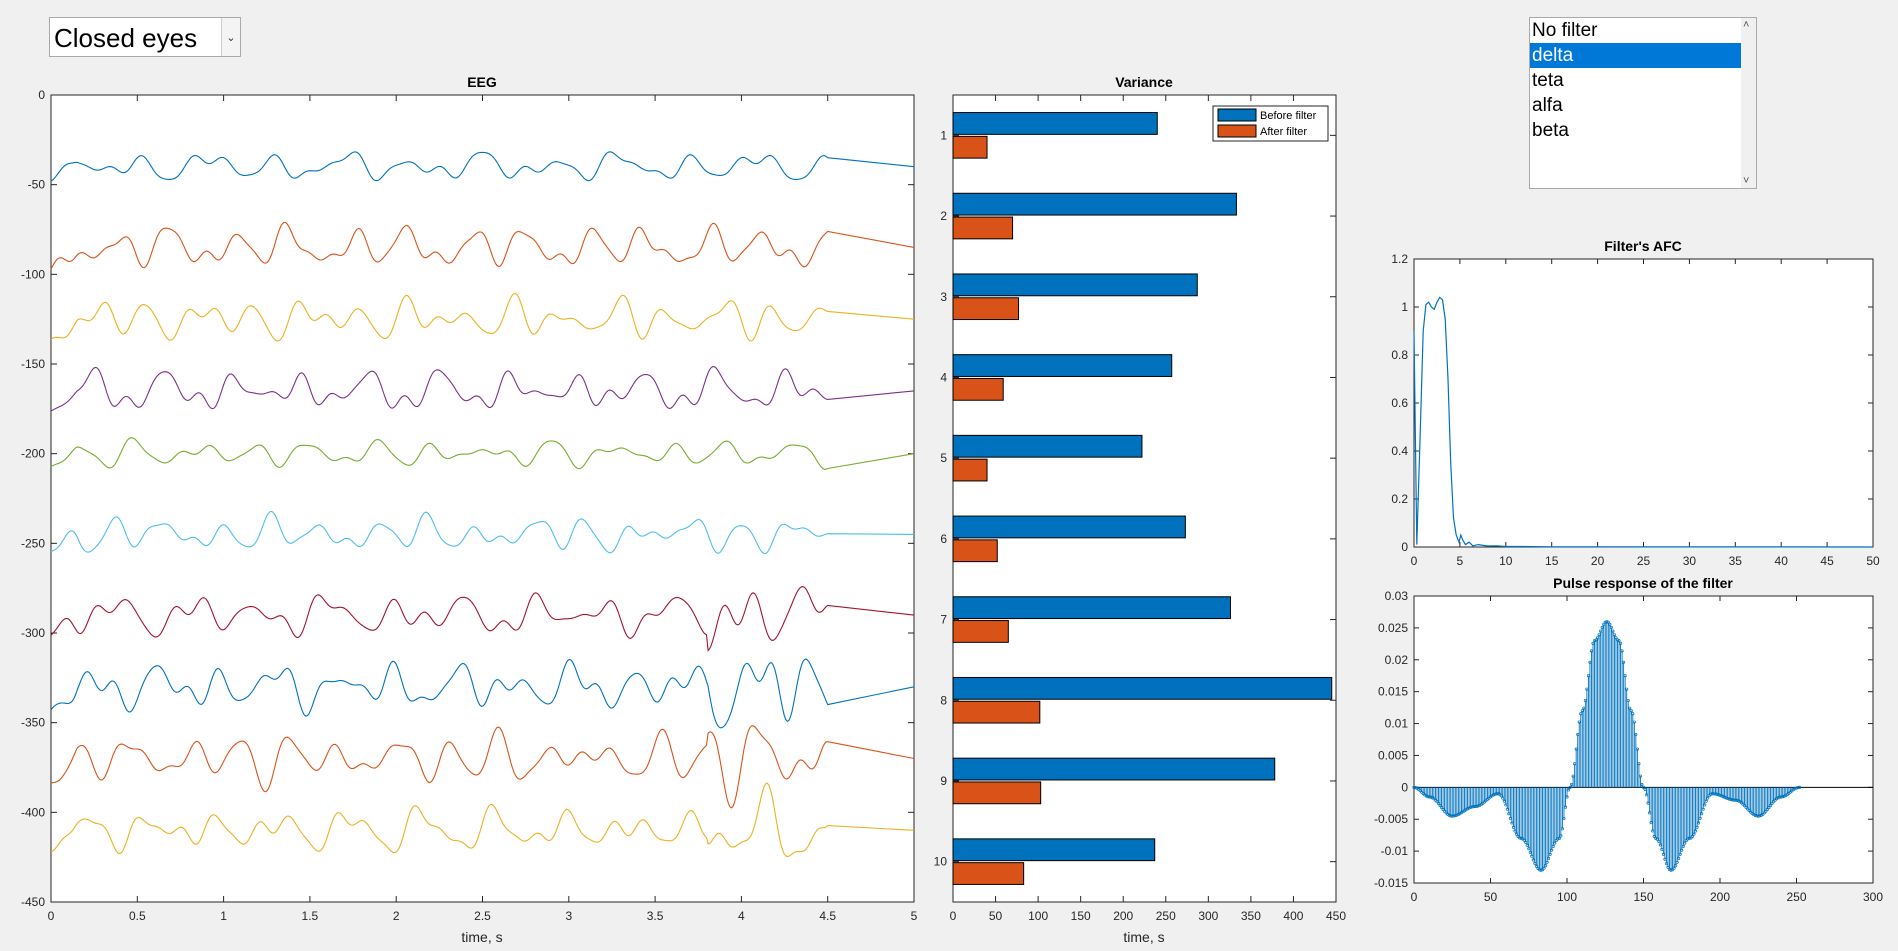 The image size is (1898, 951). What do you see at coordinates (1565, 30) in the screenshot?
I see `listbox-item-no-filter: No filter` at bounding box center [1565, 30].